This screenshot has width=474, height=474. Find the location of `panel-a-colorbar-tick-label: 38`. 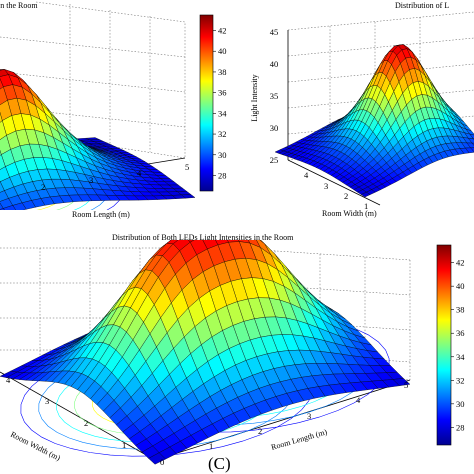

panel-a-colorbar-tick-label: 38 is located at coordinates (222, 72).